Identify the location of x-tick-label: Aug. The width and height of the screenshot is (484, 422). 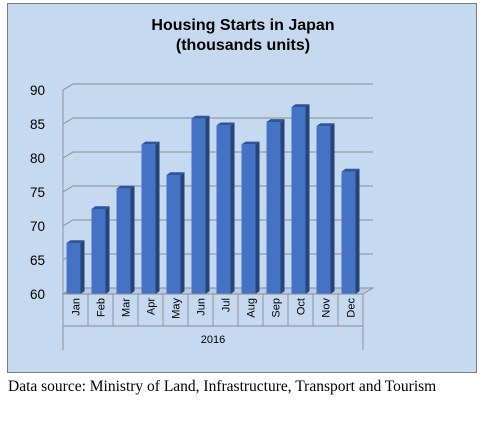
(252, 308).